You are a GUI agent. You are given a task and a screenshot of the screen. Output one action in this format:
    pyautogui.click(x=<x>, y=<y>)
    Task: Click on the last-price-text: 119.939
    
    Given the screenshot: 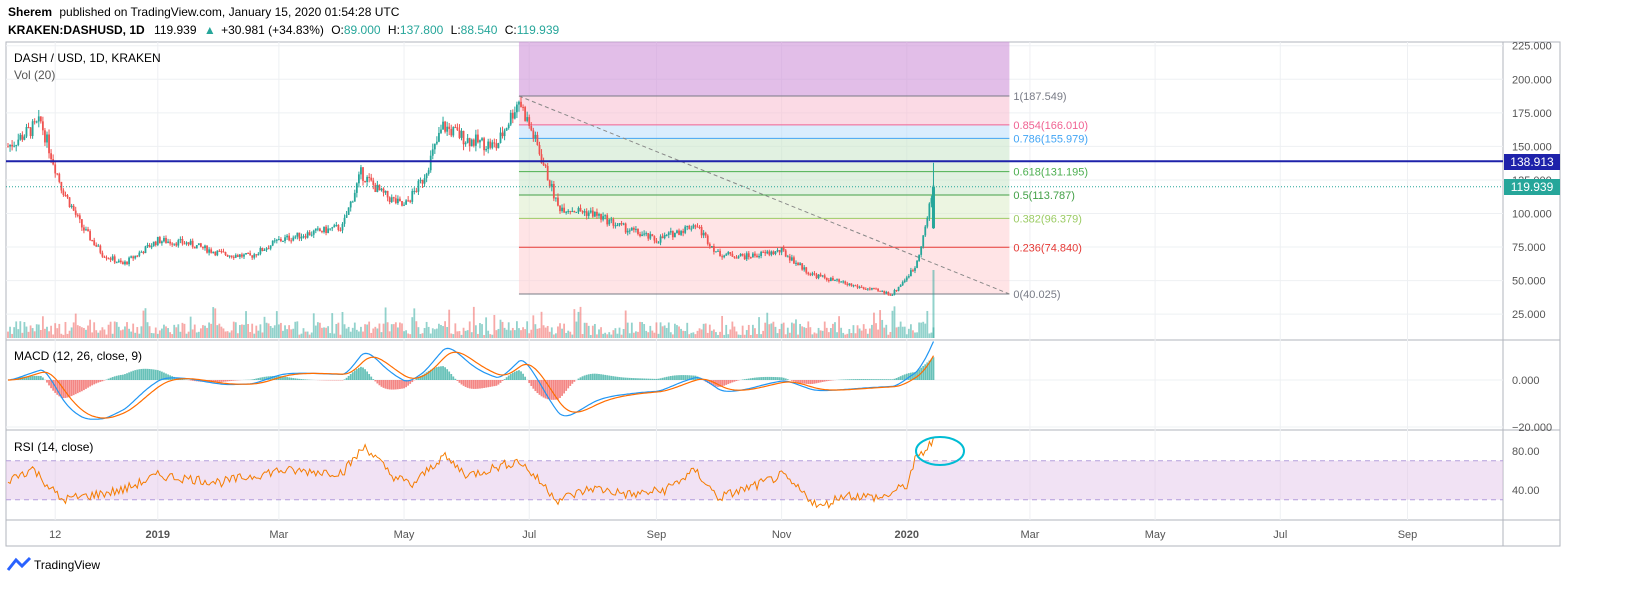 What is the action you would take?
    pyautogui.click(x=1532, y=187)
    